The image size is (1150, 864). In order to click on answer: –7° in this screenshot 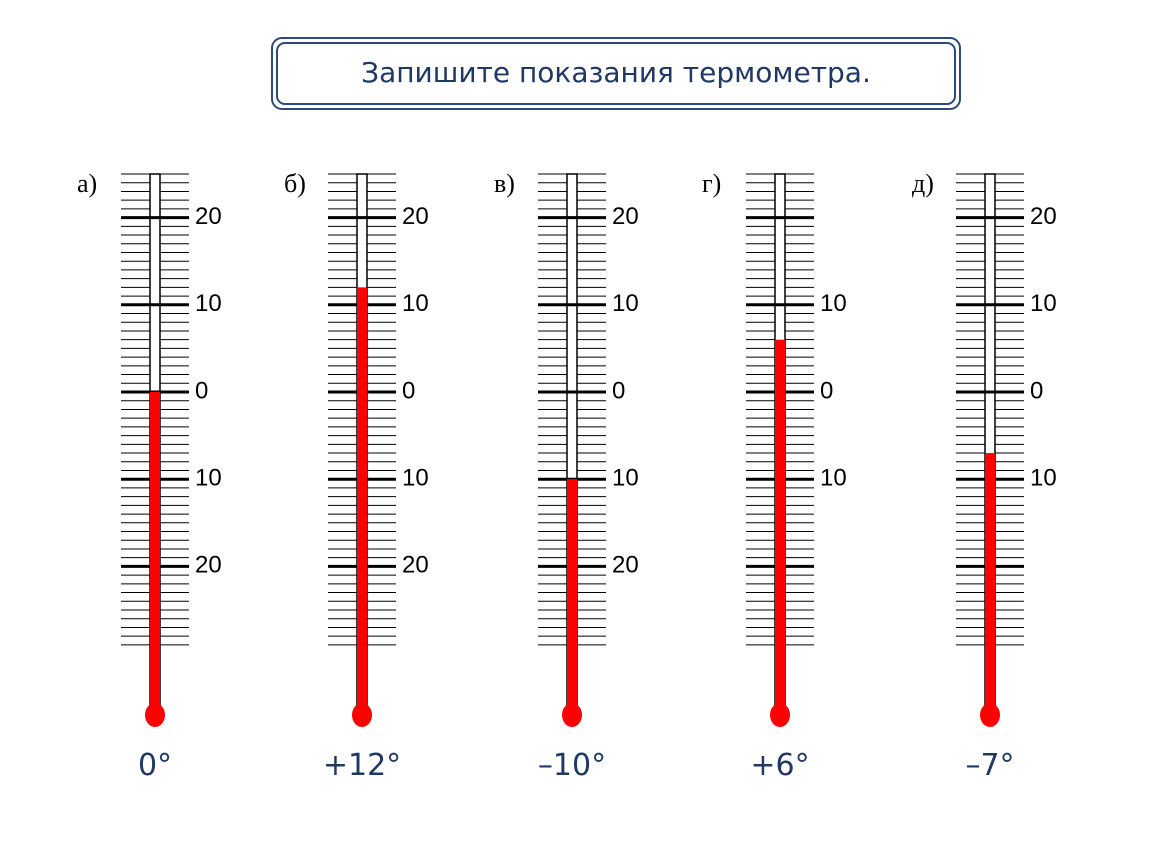, I will do `click(989, 765)`.